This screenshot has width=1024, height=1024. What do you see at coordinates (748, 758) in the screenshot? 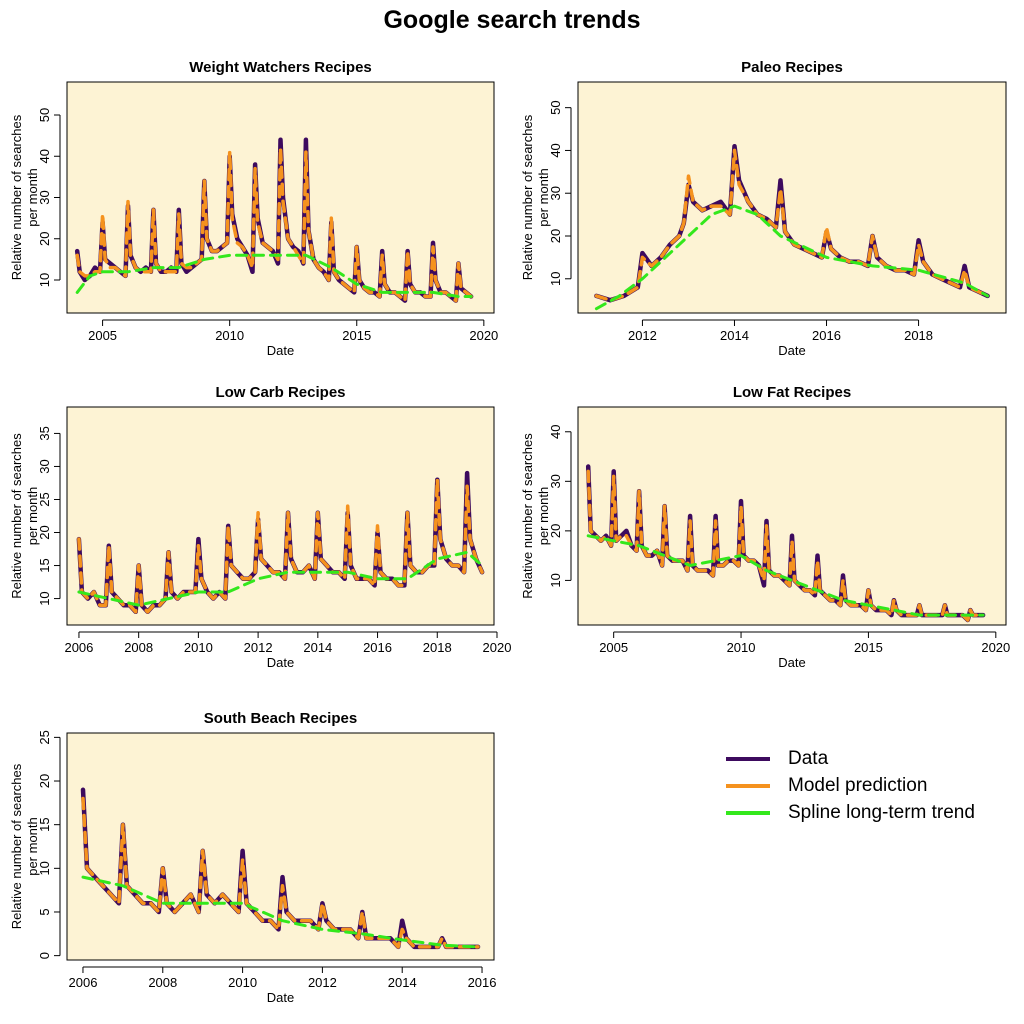
I see `legend-swatch-data` at bounding box center [748, 758].